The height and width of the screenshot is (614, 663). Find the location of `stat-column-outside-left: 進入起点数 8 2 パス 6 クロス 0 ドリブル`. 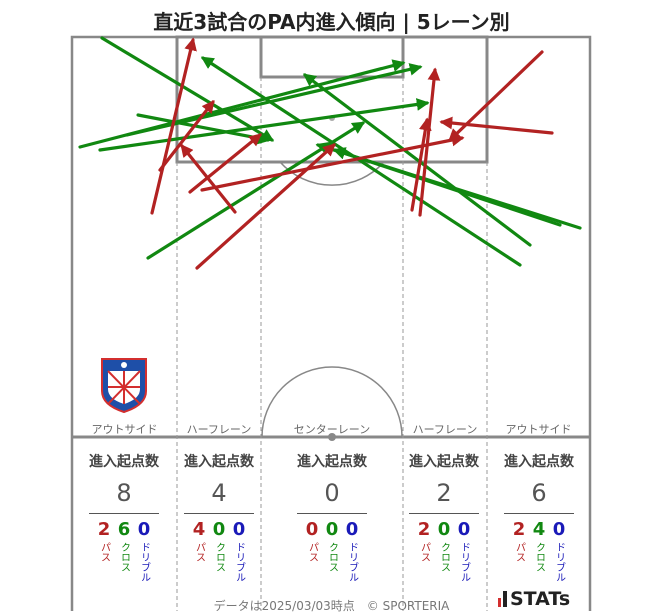

stat-column-outside-left: 進入起点数 8 2 パス 6 クロス 0 ドリブル is located at coordinates (124, 516).